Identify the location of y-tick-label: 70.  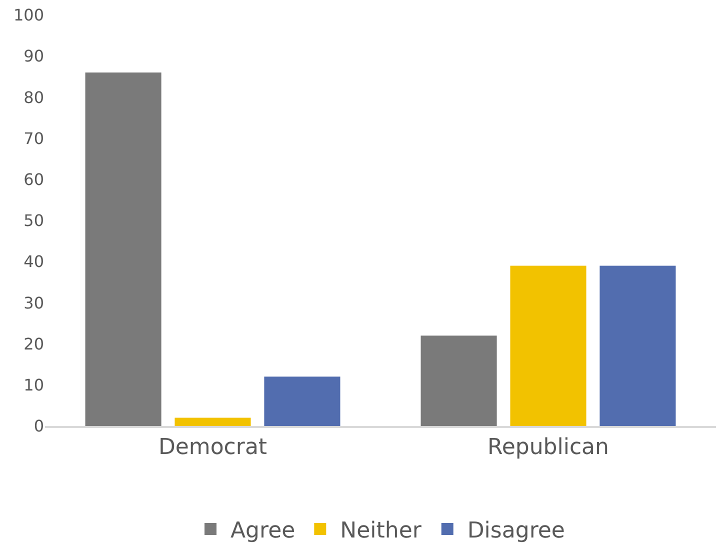
(34, 138).